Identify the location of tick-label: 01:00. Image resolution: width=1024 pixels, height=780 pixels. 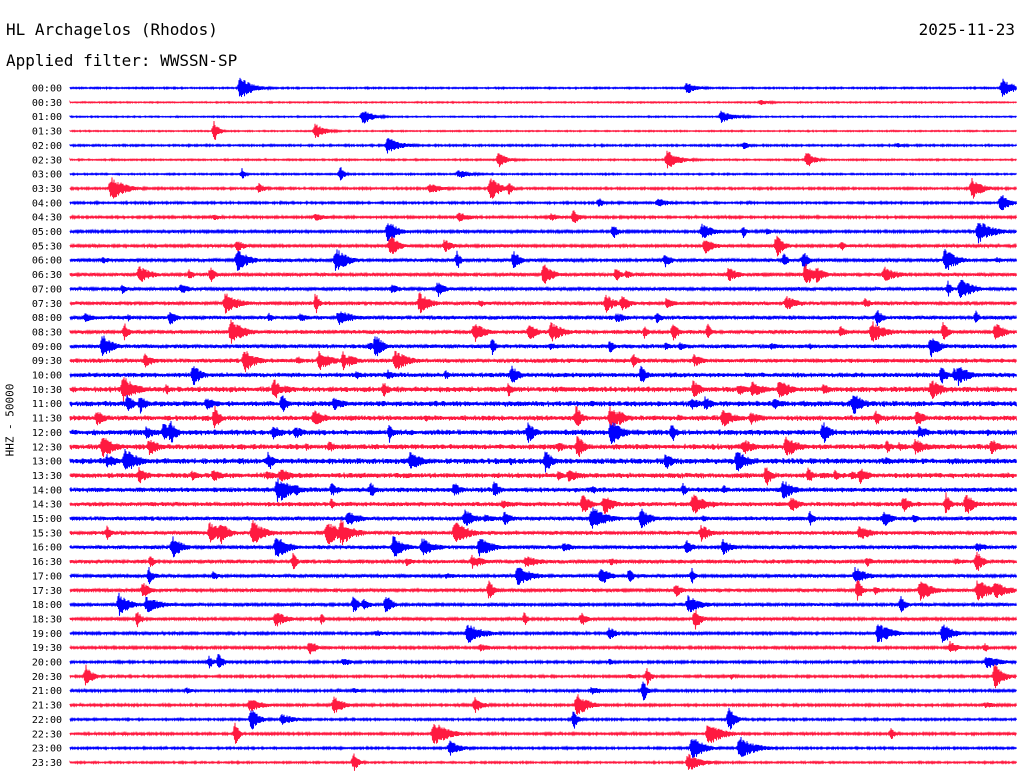
(47, 117).